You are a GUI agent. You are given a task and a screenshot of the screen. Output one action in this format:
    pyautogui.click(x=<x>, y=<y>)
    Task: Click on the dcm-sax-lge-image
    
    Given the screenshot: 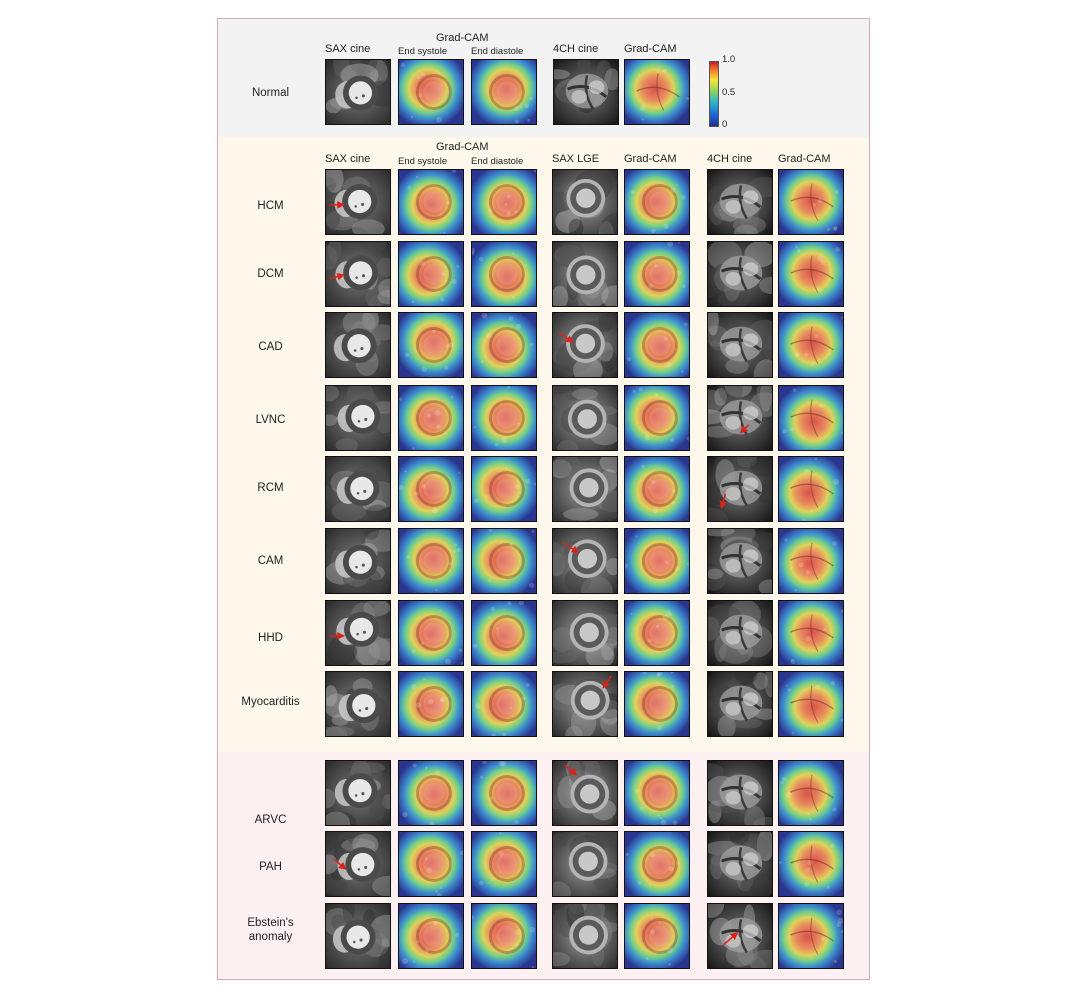 What is the action you would take?
    pyautogui.click(x=585, y=274)
    